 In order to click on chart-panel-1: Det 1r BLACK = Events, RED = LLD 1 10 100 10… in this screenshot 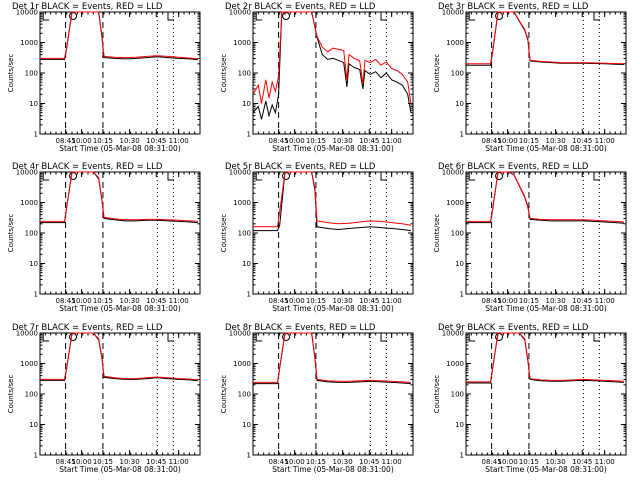, I will do `click(104, 77)`.